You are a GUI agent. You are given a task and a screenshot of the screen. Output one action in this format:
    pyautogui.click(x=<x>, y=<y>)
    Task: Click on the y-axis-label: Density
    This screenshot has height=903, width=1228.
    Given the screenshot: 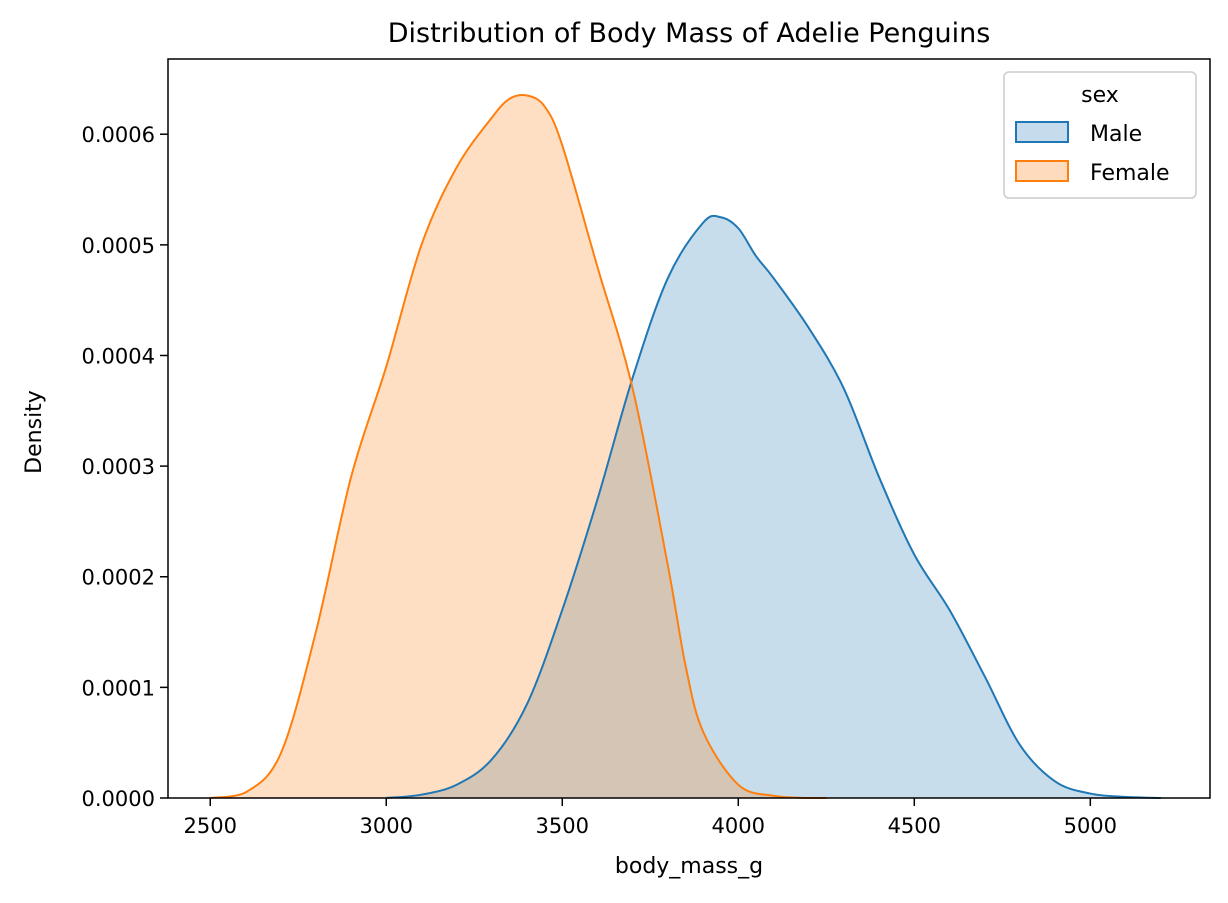 What is the action you would take?
    pyautogui.click(x=34, y=432)
    